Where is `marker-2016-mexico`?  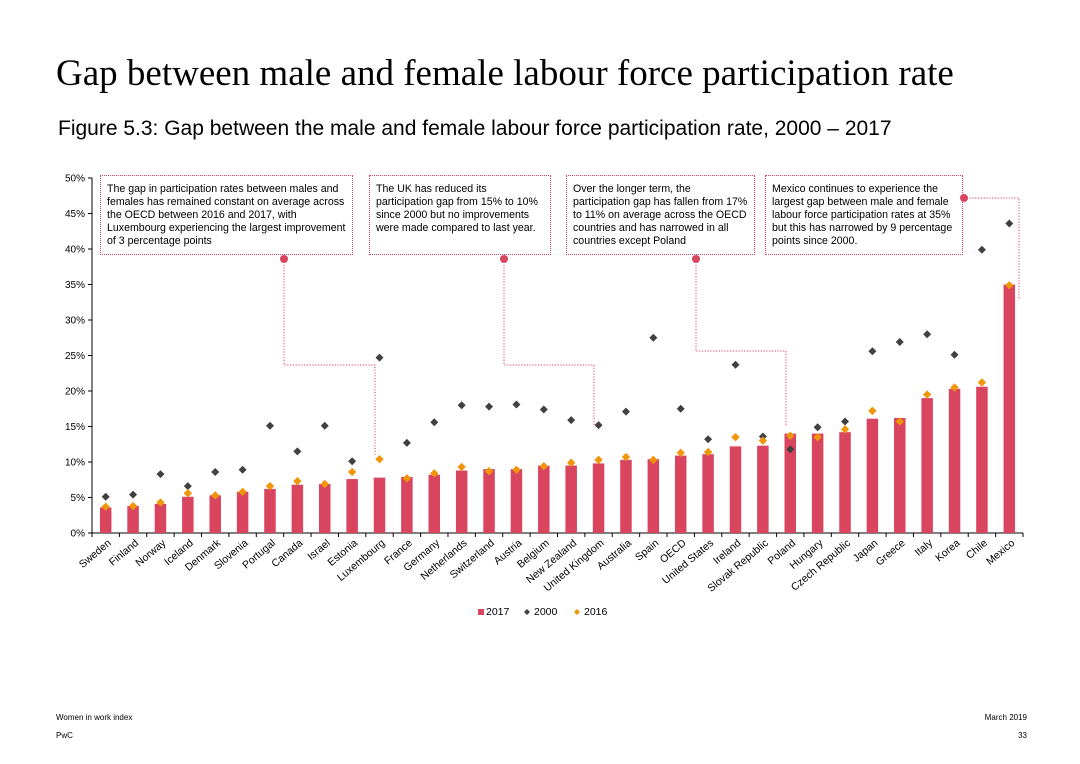 marker-2016-mexico is located at coordinates (1009, 285).